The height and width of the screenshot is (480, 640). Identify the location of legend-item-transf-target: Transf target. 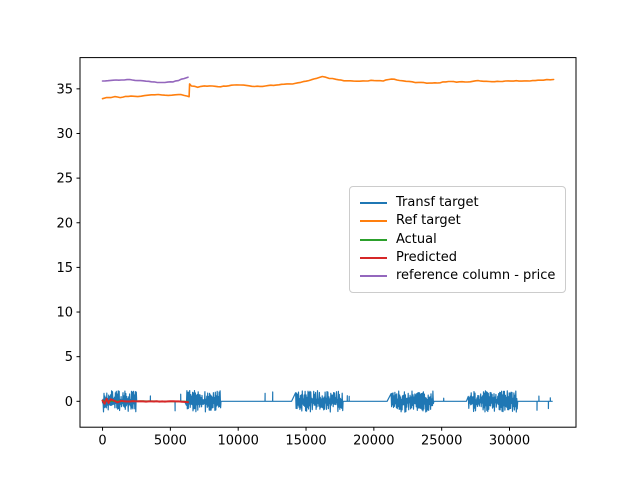
(457, 203).